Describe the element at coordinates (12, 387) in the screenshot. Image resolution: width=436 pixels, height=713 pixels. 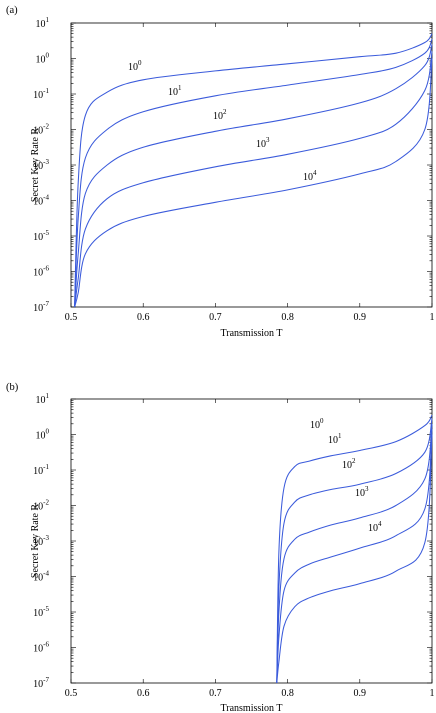
I see `panel-label: (b)` at that location.